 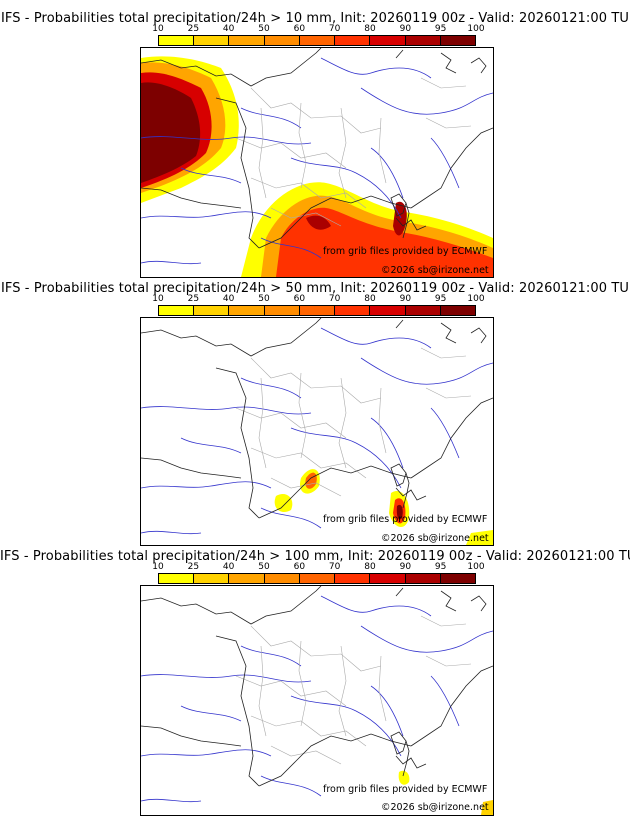 What do you see at coordinates (435, 807) in the screenshot?
I see `panel-3-copyright: ©2026 sb@irizone.net` at bounding box center [435, 807].